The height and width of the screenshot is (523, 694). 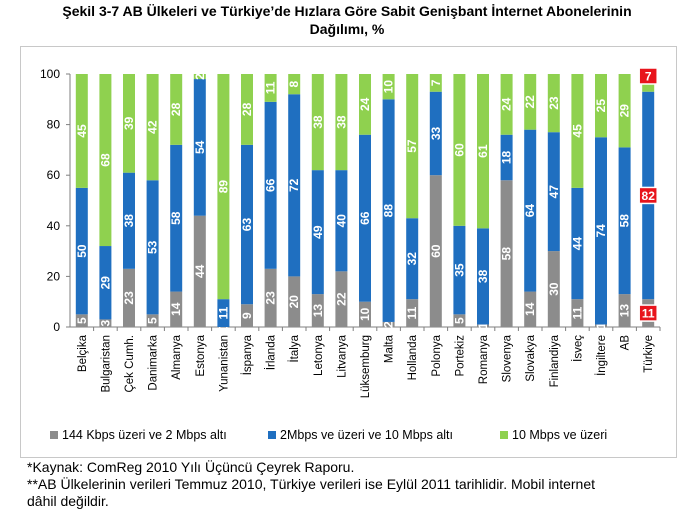 What do you see at coordinates (247, 225) in the screenshot?
I see `bar-value-label: 63` at bounding box center [247, 225].